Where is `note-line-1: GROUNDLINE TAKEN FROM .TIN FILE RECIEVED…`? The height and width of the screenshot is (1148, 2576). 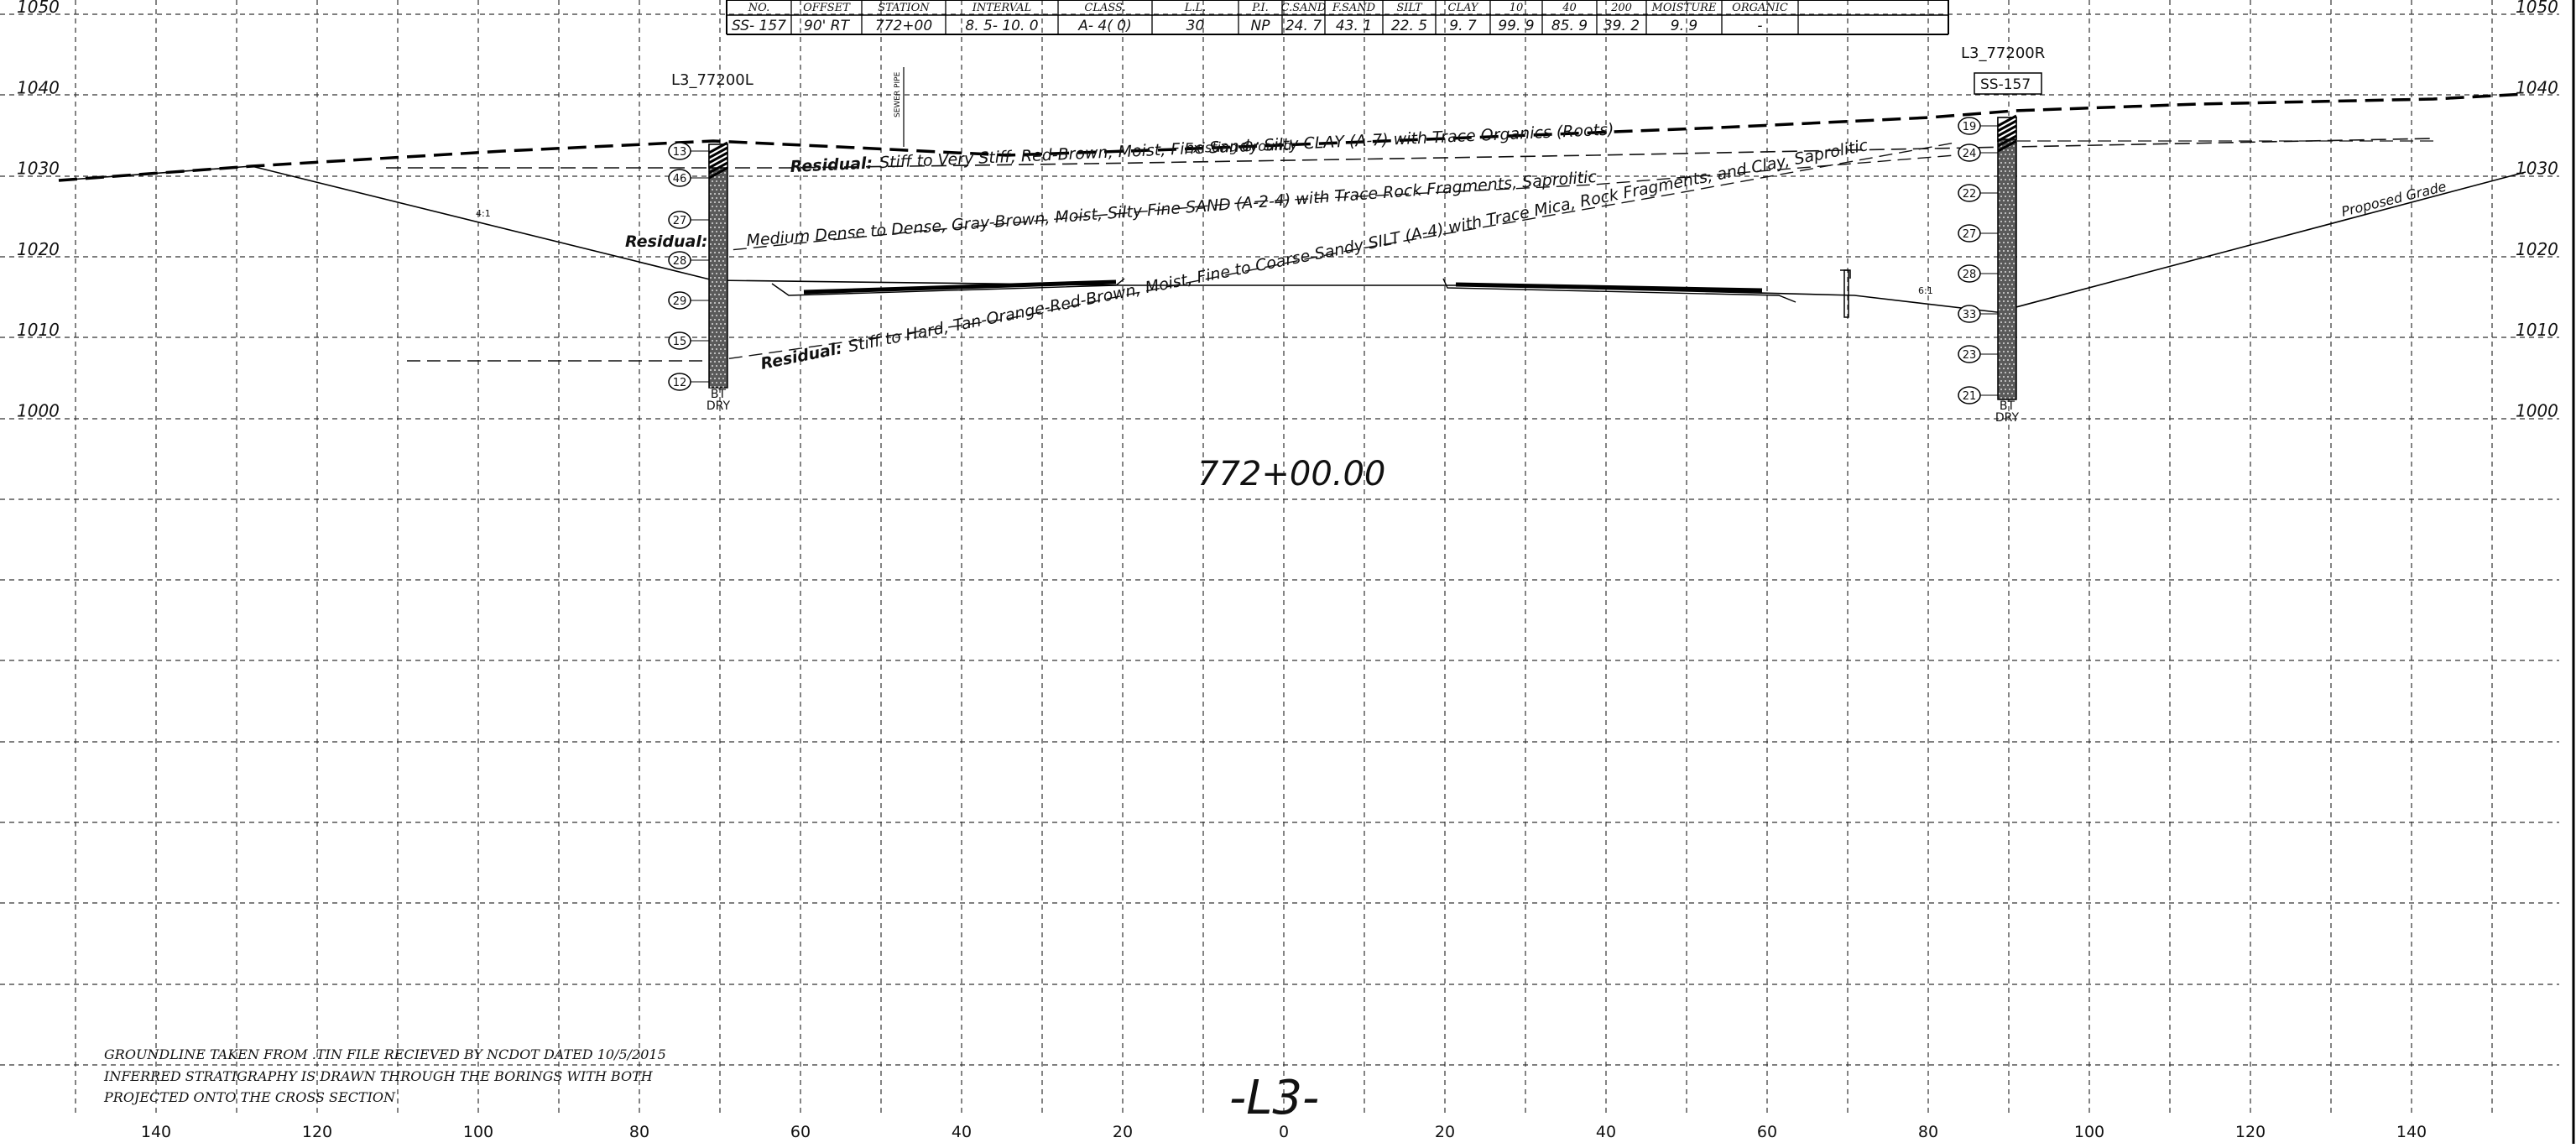 note-line-1: GROUNDLINE TAKEN FROM .TIN FILE RECIEVED… is located at coordinates (385, 1054).